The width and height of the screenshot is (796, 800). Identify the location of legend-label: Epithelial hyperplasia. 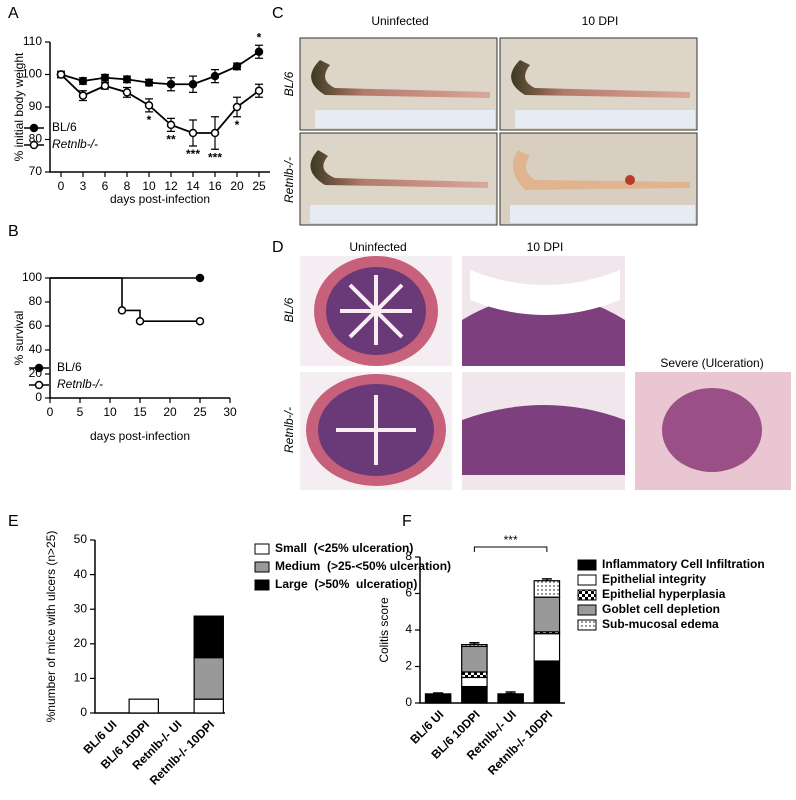
(664, 594).